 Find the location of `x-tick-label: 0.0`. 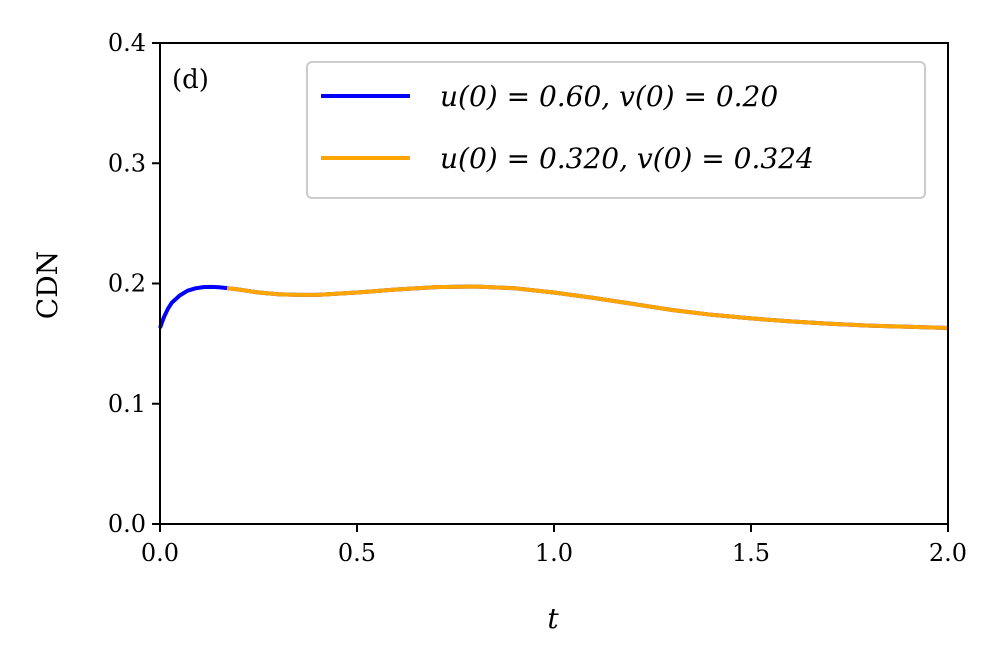

x-tick-label: 0.0 is located at coordinates (160, 553).